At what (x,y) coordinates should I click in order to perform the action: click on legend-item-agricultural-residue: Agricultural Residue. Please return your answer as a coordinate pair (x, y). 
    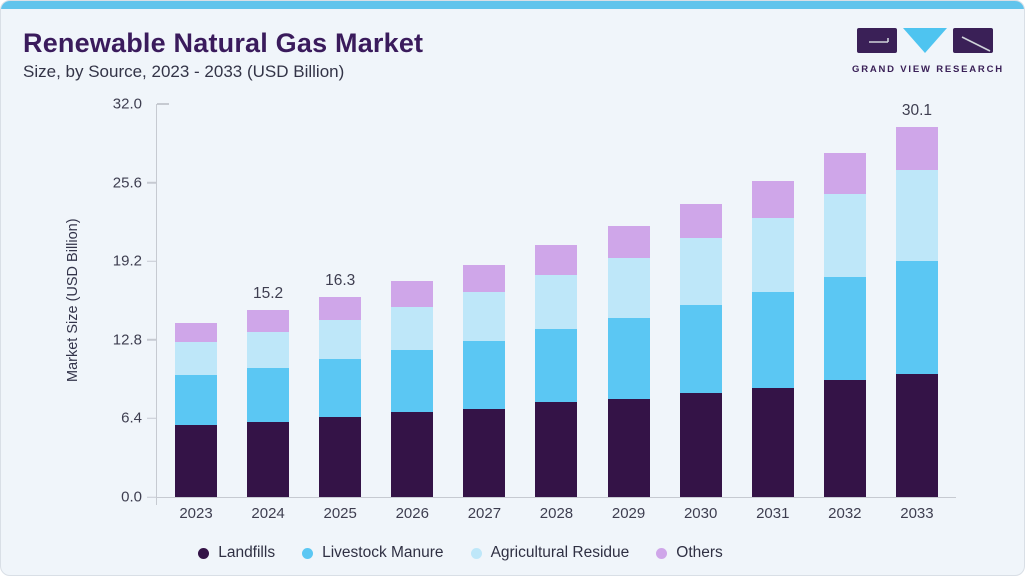
    Looking at the image, I should click on (550, 553).